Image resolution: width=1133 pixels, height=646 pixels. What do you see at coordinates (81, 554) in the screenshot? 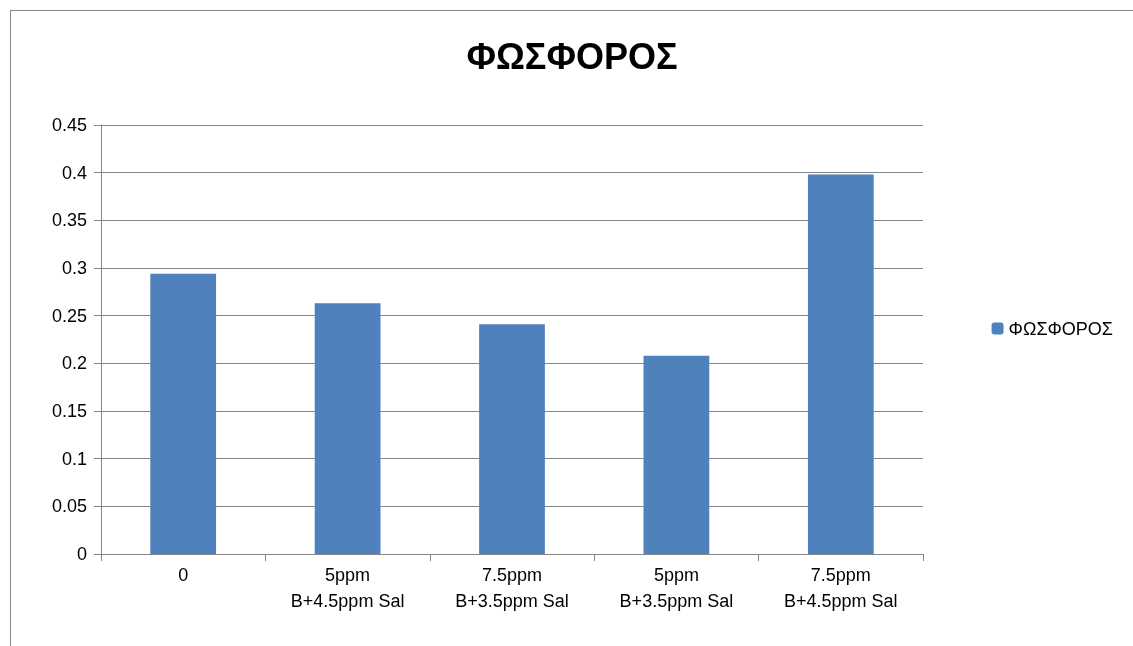
I see `y-tick-label: 0` at bounding box center [81, 554].